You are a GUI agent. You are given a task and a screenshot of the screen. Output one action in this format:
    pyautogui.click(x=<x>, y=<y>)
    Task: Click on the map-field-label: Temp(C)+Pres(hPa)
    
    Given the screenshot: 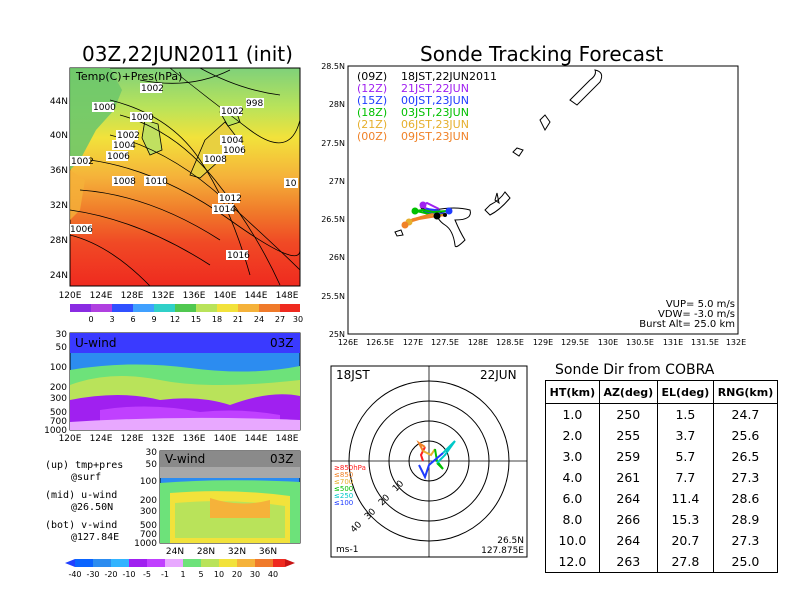 What is the action you would take?
    pyautogui.click(x=128, y=76)
    